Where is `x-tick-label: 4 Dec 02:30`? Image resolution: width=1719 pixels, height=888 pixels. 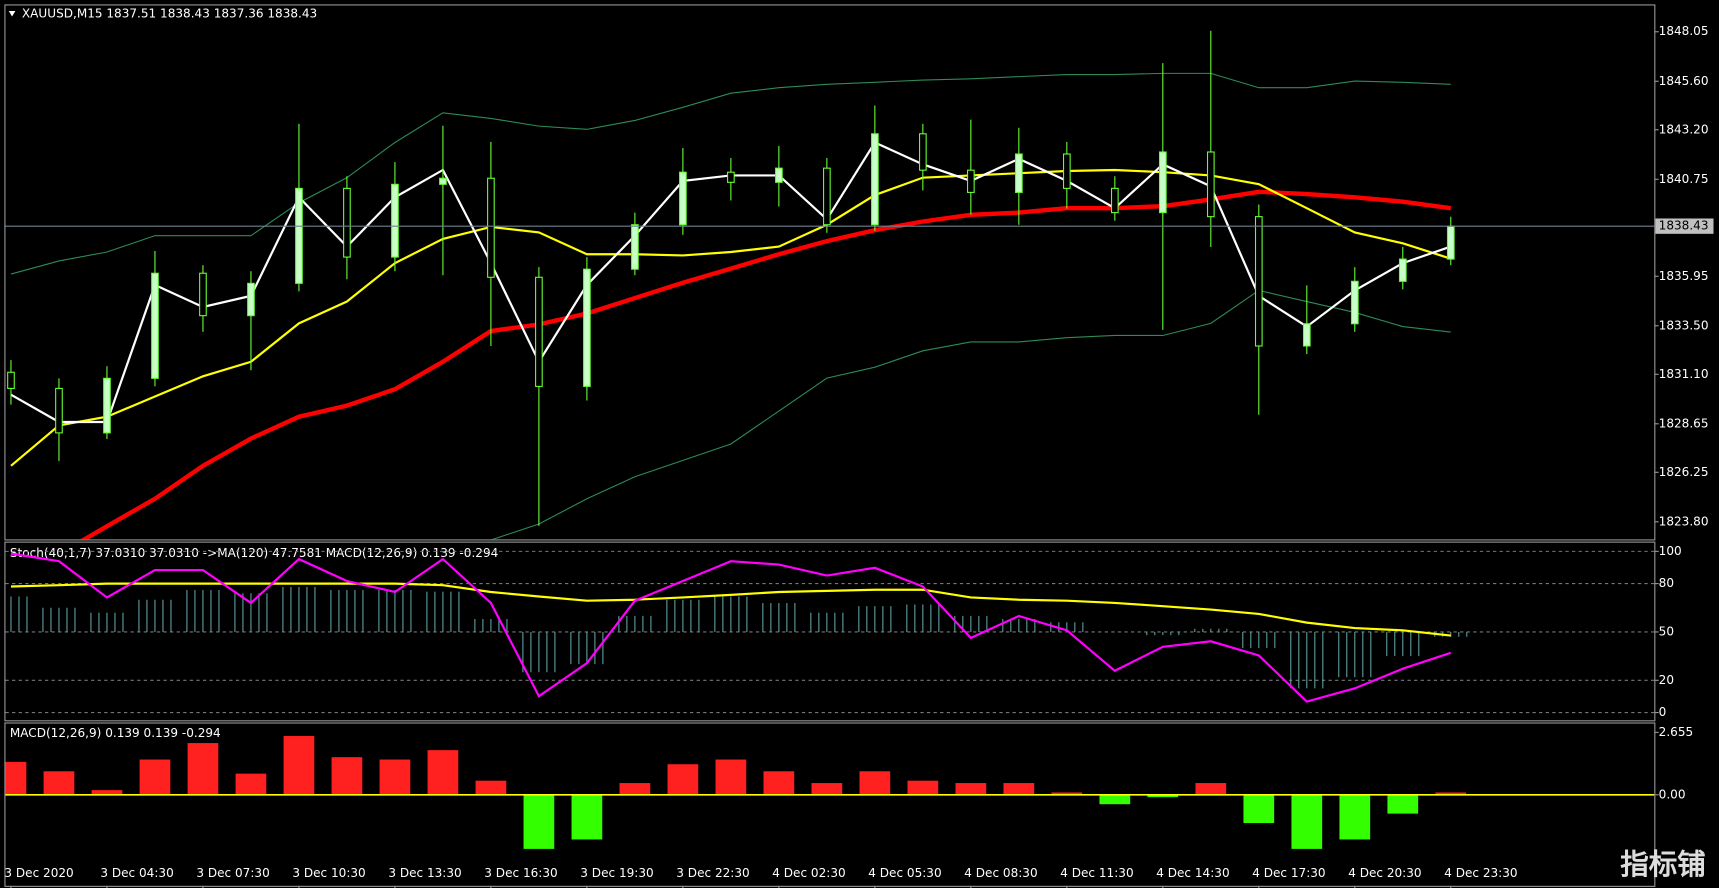 x-tick-label: 4 Dec 02:30 is located at coordinates (808, 873).